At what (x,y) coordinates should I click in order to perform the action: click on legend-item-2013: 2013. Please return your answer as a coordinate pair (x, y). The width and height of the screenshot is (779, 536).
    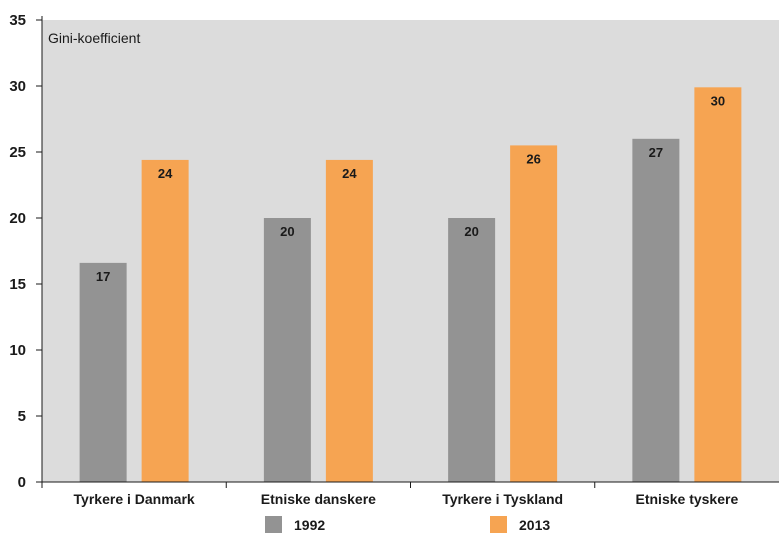
    Looking at the image, I should click on (520, 524).